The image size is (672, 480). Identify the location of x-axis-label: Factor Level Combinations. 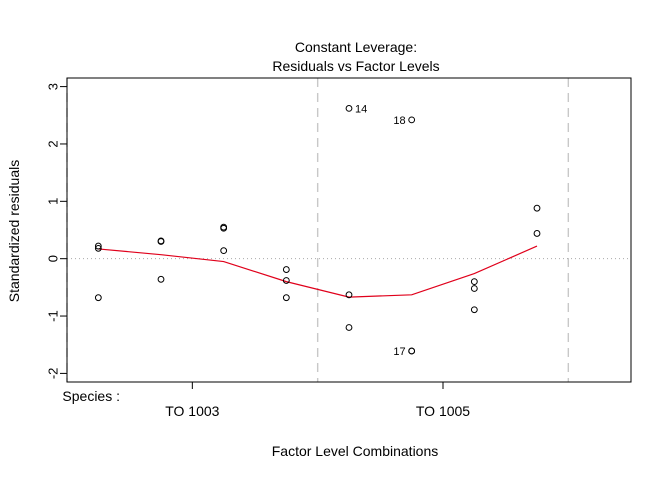
(355, 451).